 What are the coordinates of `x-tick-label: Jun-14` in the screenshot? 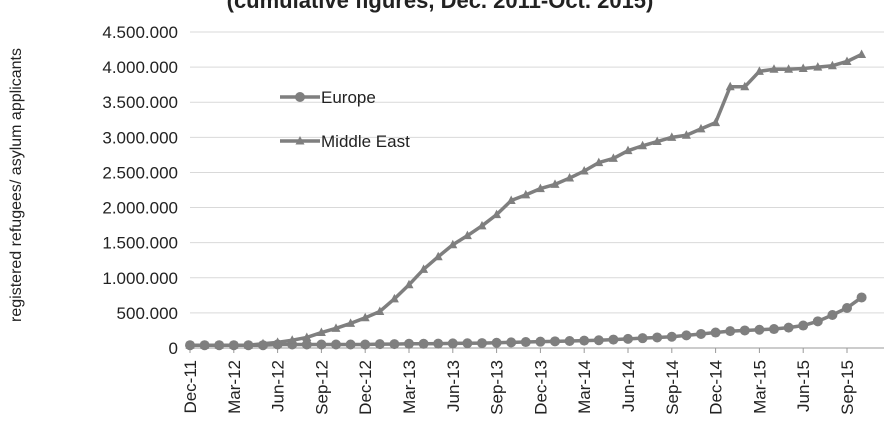 It's located at (628, 386).